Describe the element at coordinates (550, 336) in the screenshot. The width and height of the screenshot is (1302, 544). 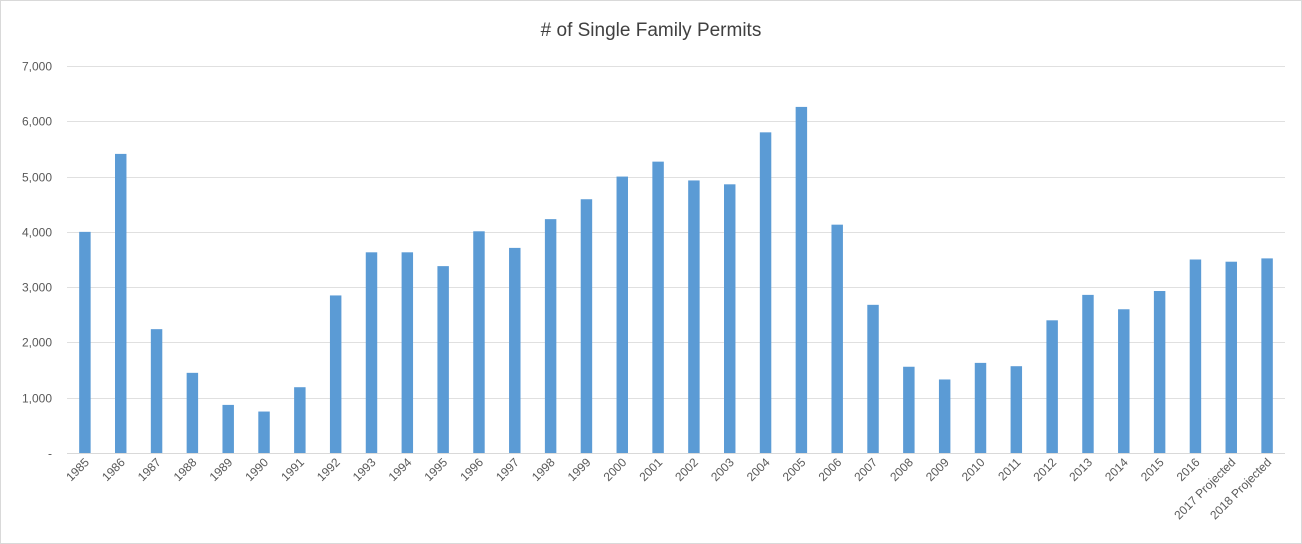
I see `bar-1998` at that location.